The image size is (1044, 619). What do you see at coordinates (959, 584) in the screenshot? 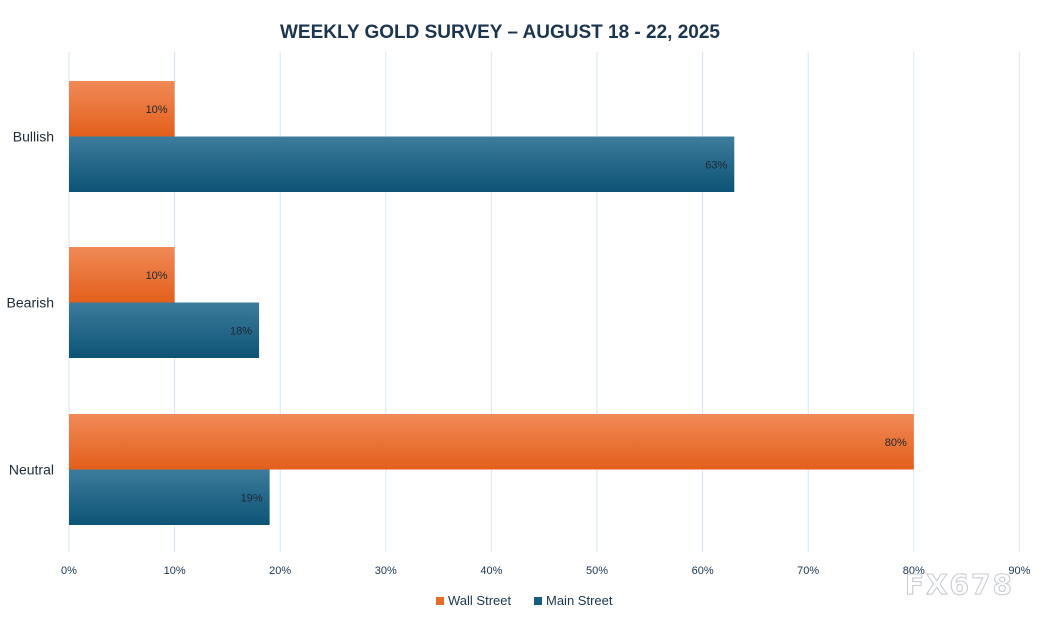
I see `watermark-logo: FX678` at bounding box center [959, 584].